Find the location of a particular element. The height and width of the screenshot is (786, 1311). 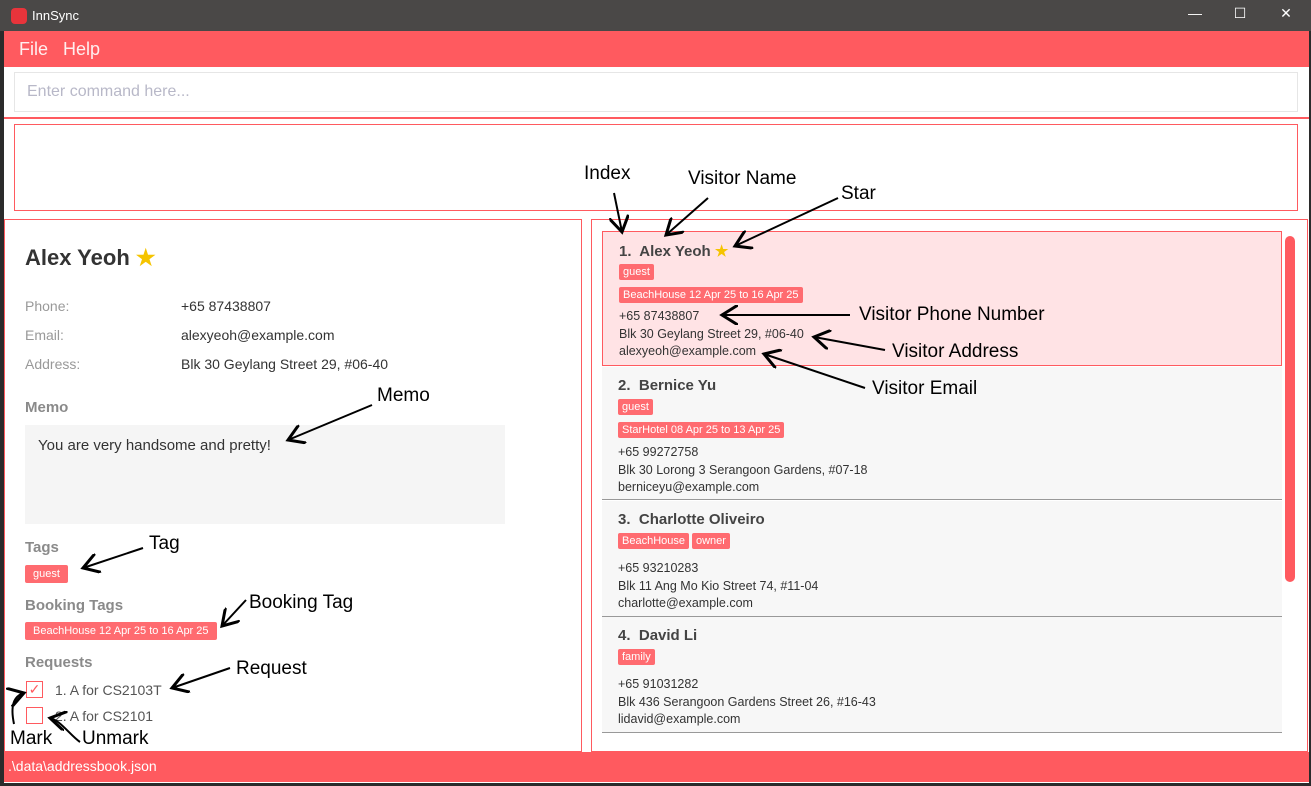

card-email: alexyeoh@example.com is located at coordinates (688, 351).